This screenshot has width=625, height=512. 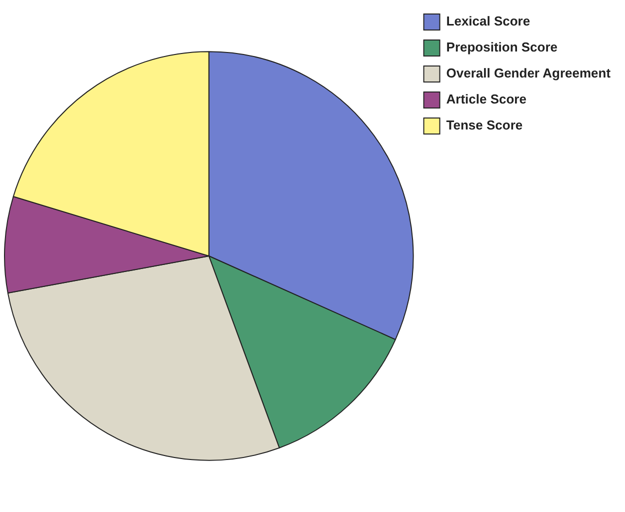 I want to click on legend-label: Overall Gender Agreement, so click(x=529, y=73).